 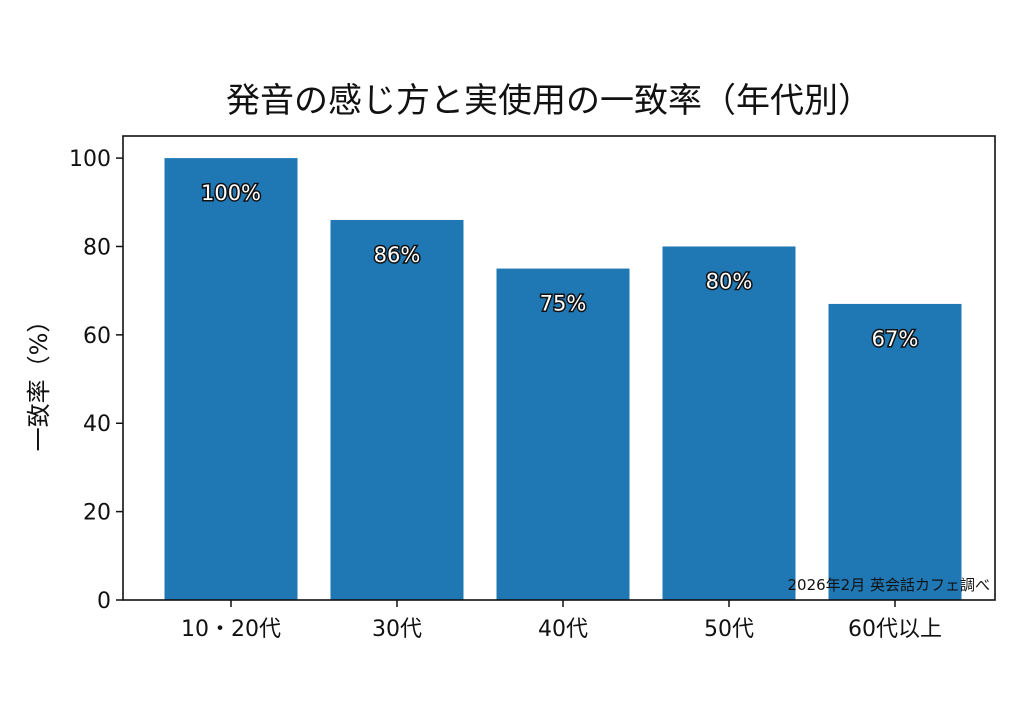 What do you see at coordinates (231, 629) in the screenshot?
I see `x-tick-label: 10・20代` at bounding box center [231, 629].